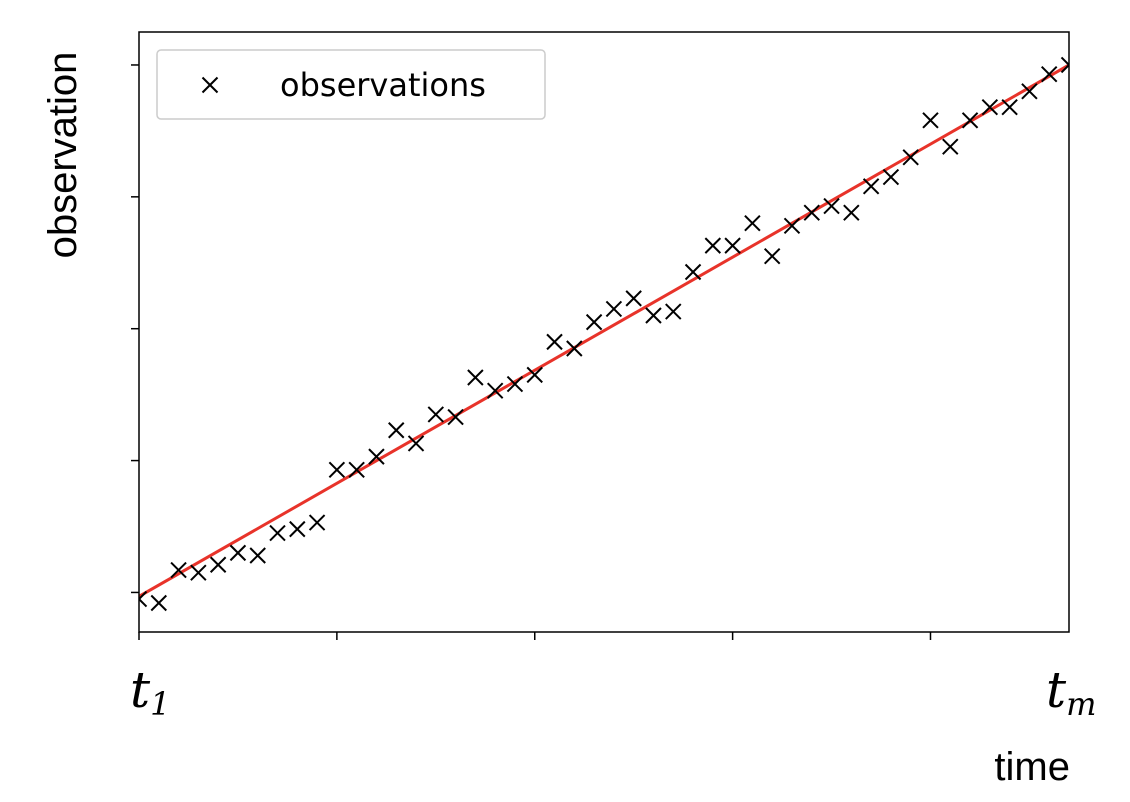 The image size is (1130, 802). I want to click on legend: observations, so click(351, 84).